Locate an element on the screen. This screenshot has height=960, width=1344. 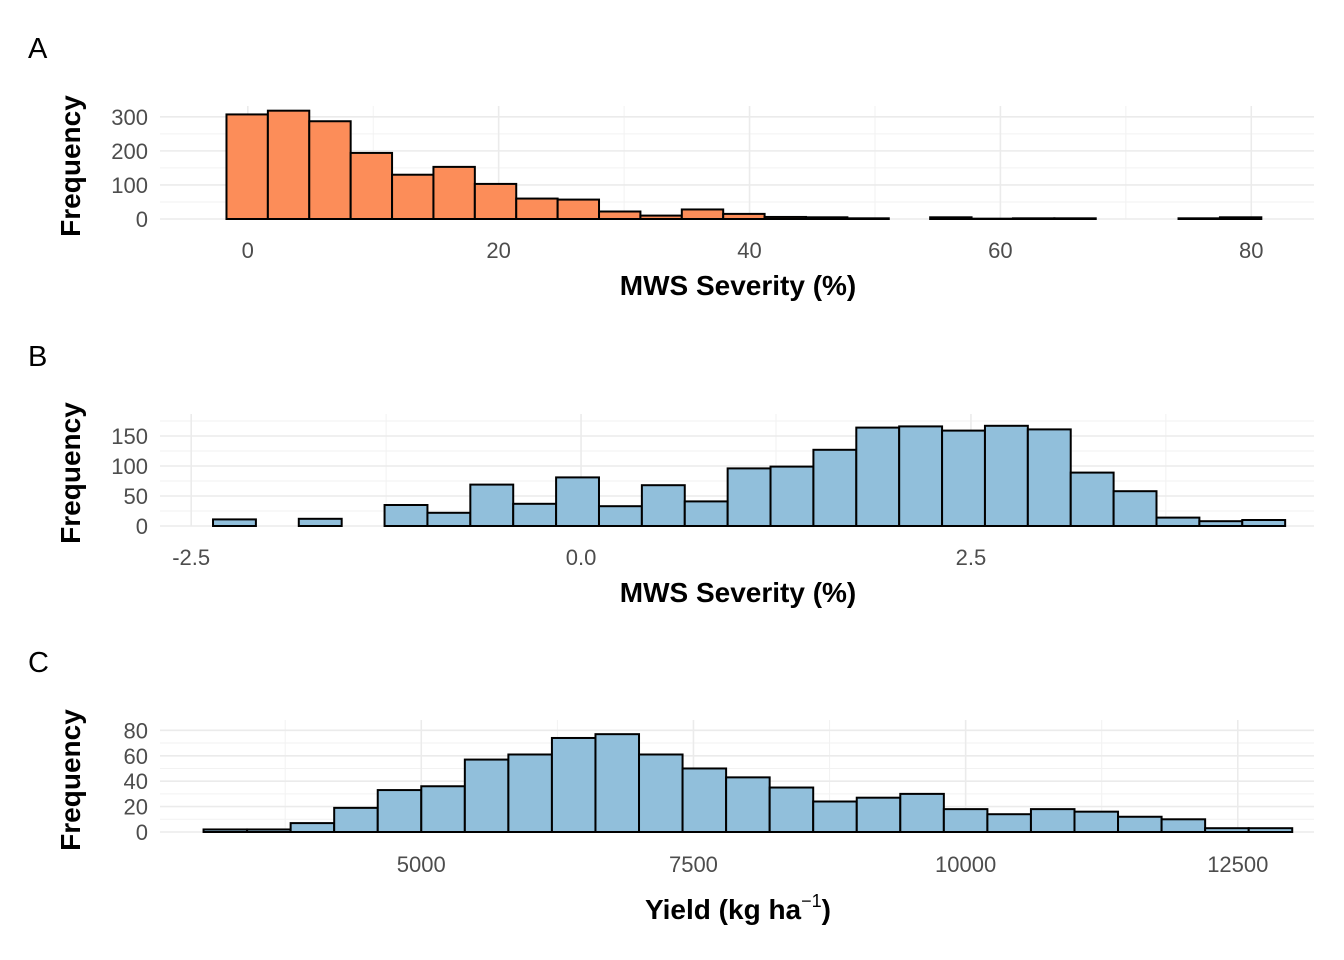
x-tick-label: 40 is located at coordinates (749, 250).